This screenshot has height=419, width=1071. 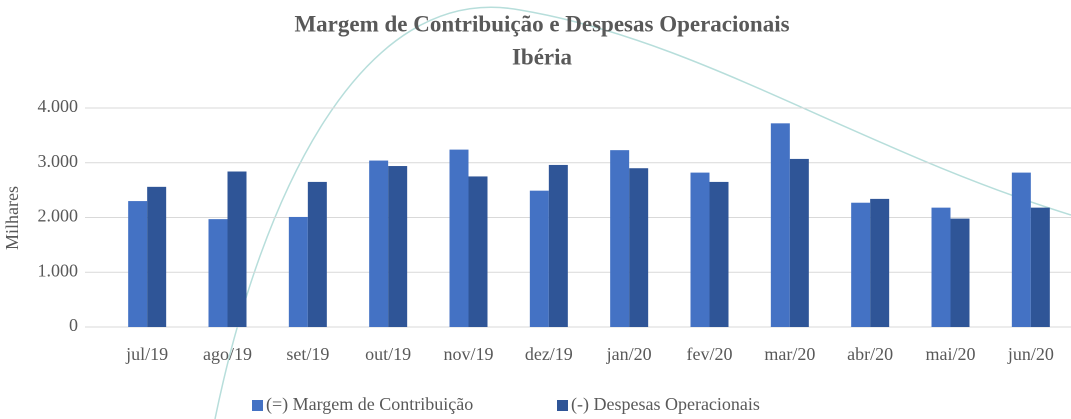 What do you see at coordinates (58, 270) in the screenshot?
I see `y-tick-label: 1.000` at bounding box center [58, 270].